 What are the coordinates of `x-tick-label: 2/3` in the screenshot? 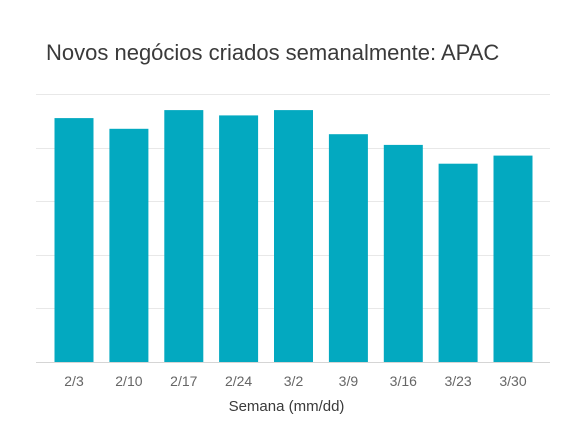 It's located at (74, 381).